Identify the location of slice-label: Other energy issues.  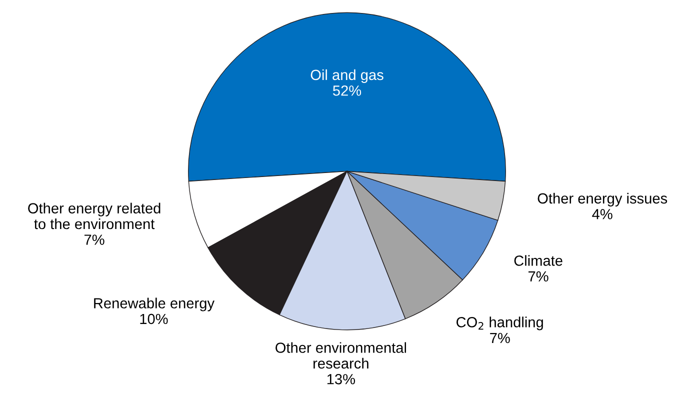
(603, 199).